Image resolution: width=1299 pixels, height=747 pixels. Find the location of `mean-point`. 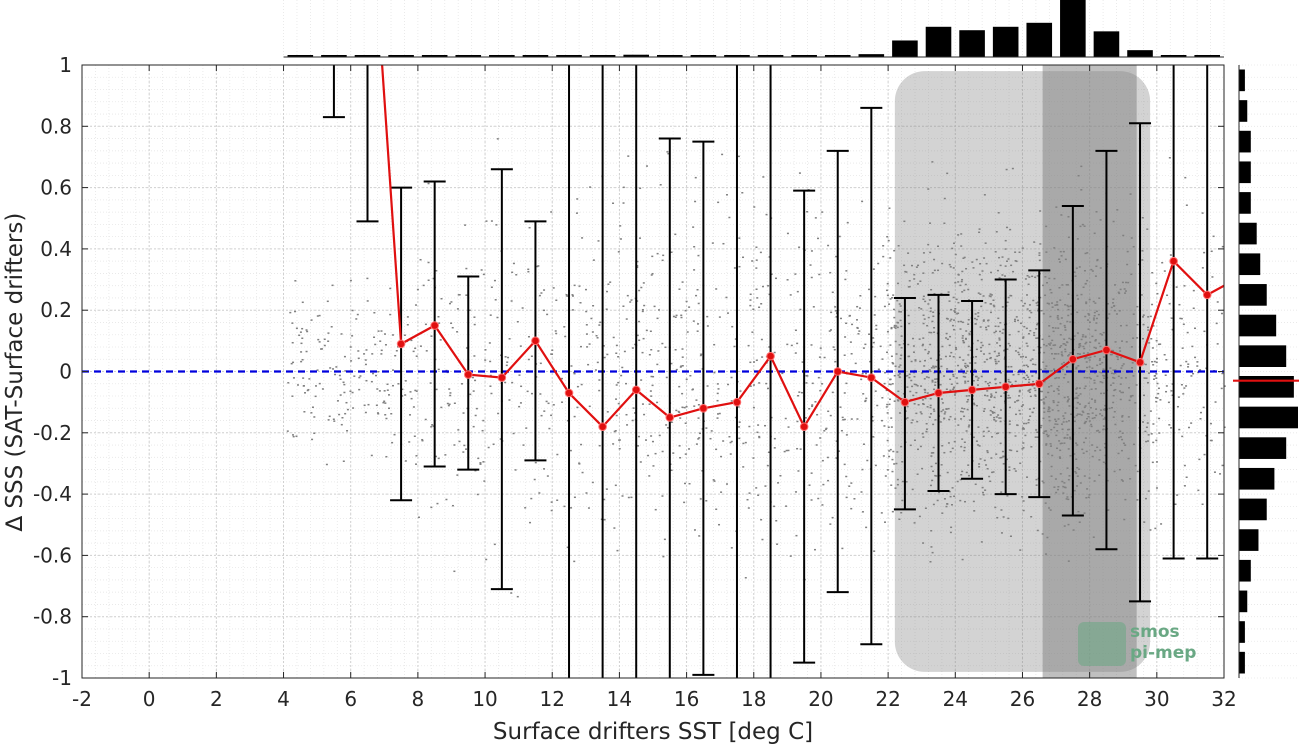

mean-point is located at coordinates (535, 341).